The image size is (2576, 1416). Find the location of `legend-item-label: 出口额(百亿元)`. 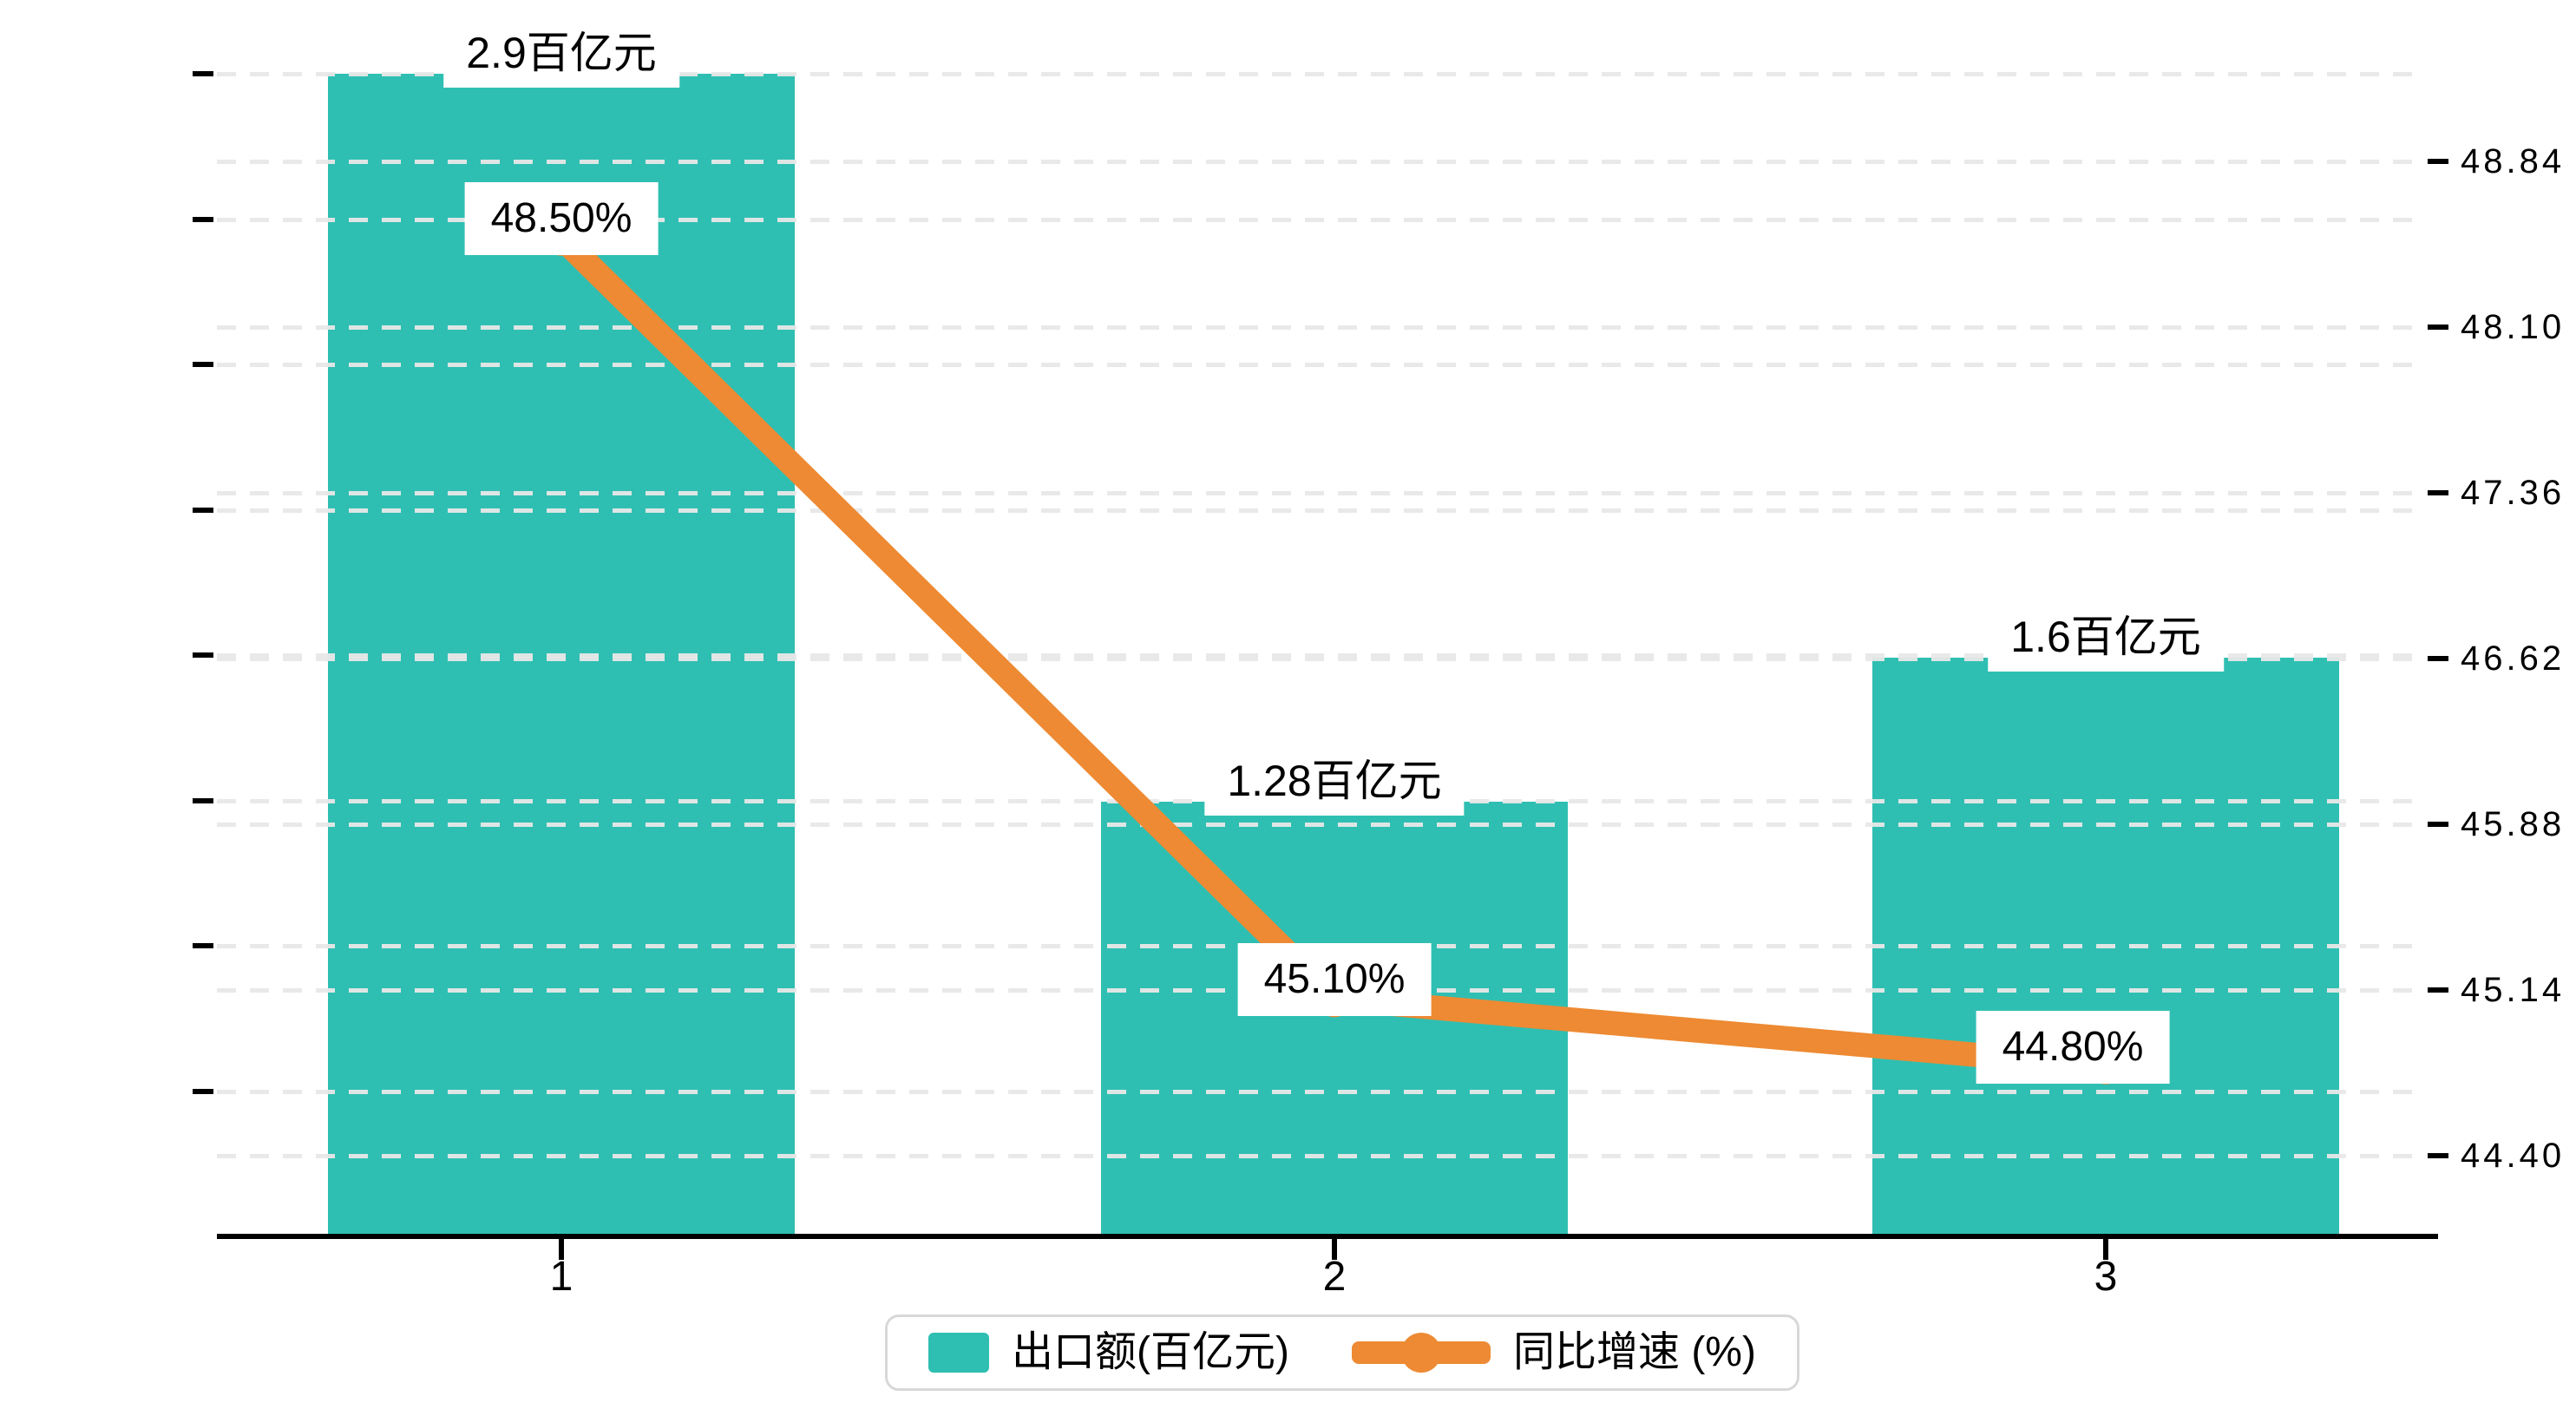

legend-item-label: 出口额(百亿元) is located at coordinates (1150, 1352).